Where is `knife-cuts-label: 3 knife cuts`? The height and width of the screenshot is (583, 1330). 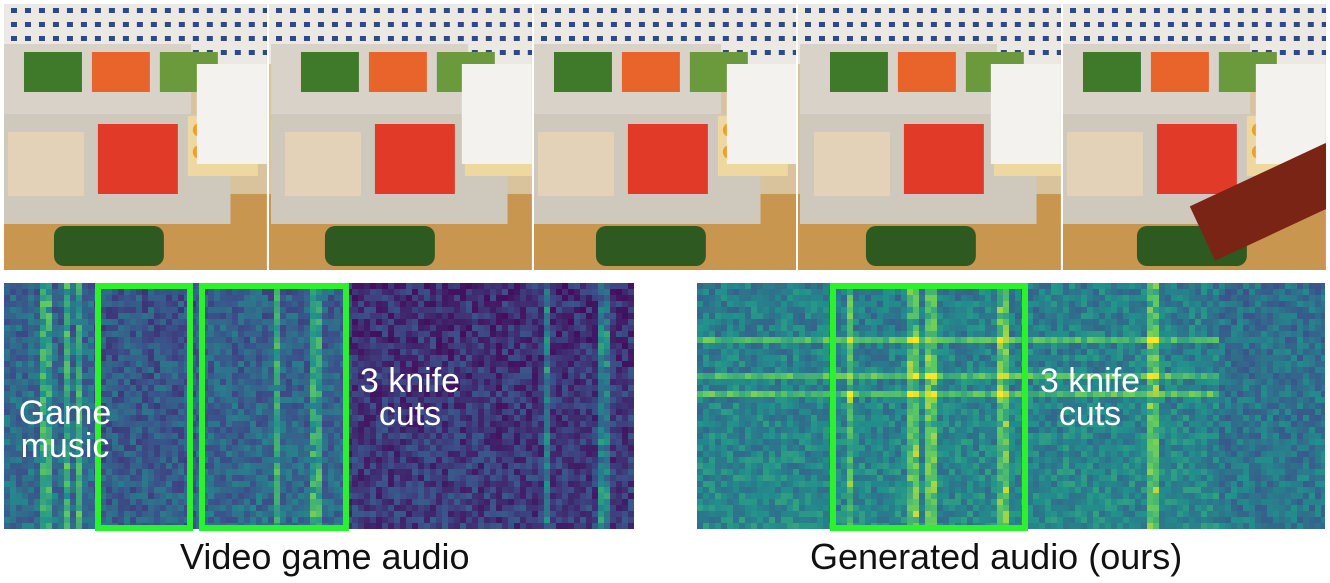
knife-cuts-label: 3 knife cuts is located at coordinates (410, 397).